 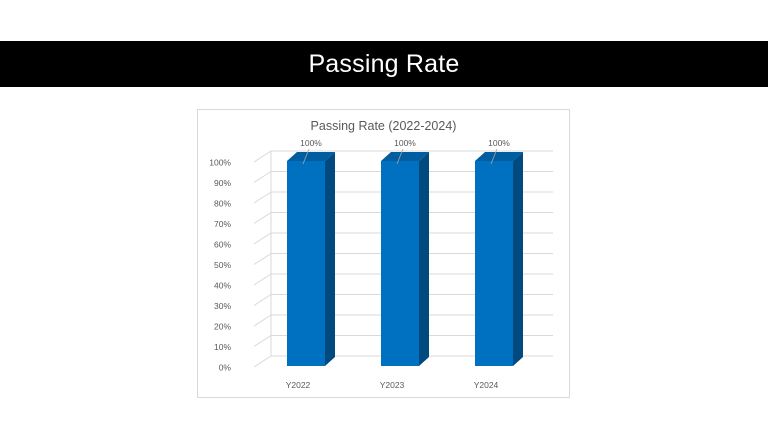 What do you see at coordinates (222, 327) in the screenshot?
I see `y-tick-label: 20%` at bounding box center [222, 327].